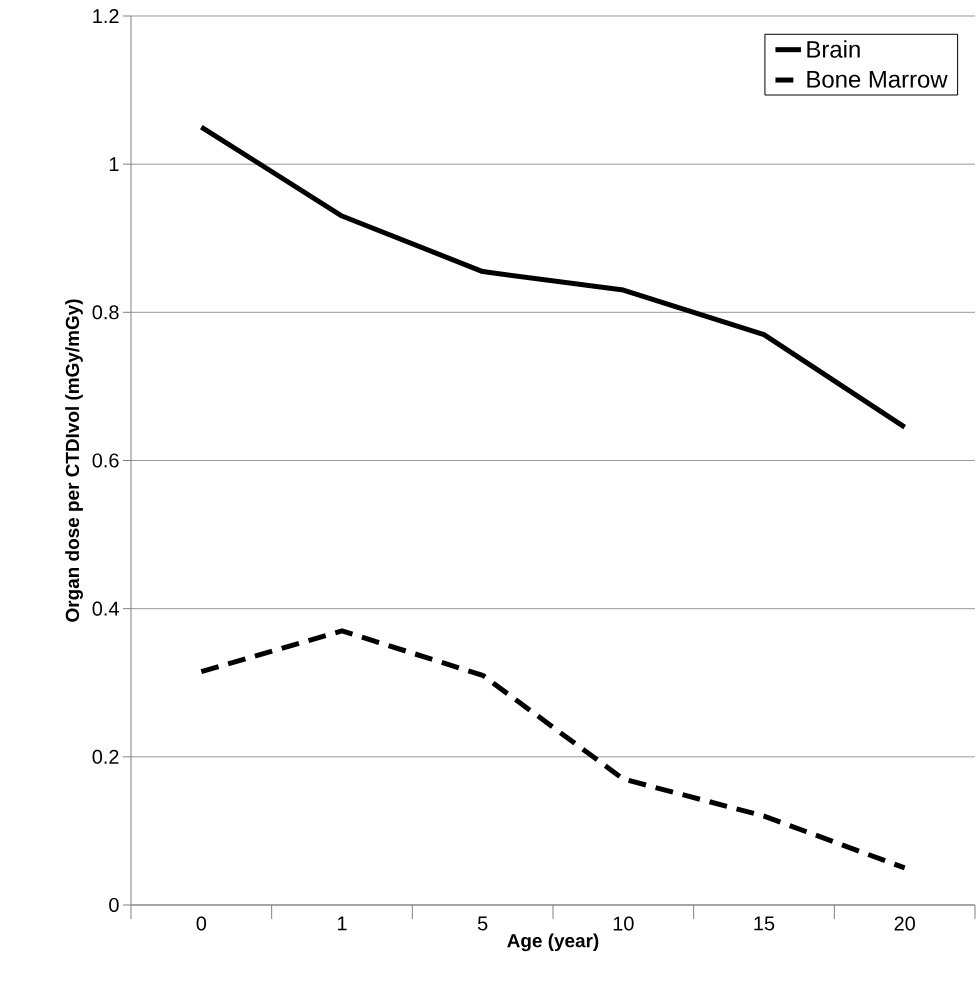 This screenshot has width=978, height=1003. I want to click on y-tick-label: 1.2, so click(106, 16).